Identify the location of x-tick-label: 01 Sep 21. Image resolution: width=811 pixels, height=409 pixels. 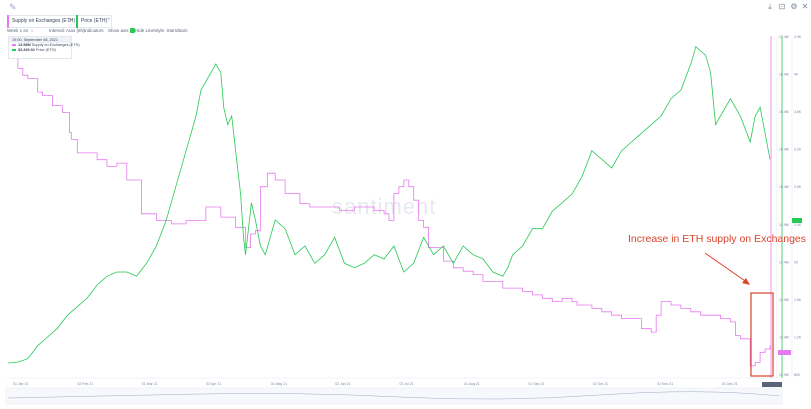
(536, 384).